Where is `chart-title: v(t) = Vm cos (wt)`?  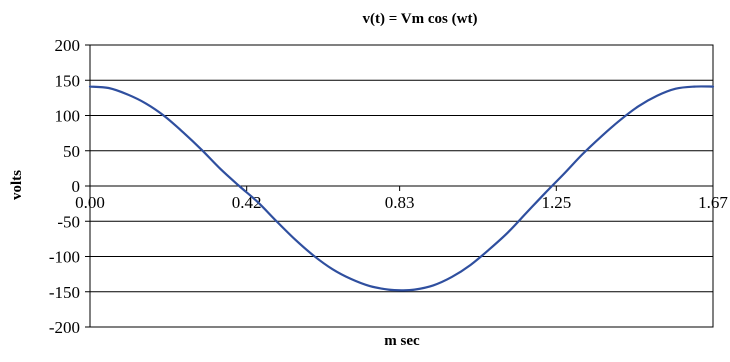 chart-title: v(t) = Vm cos (wt) is located at coordinates (420, 19).